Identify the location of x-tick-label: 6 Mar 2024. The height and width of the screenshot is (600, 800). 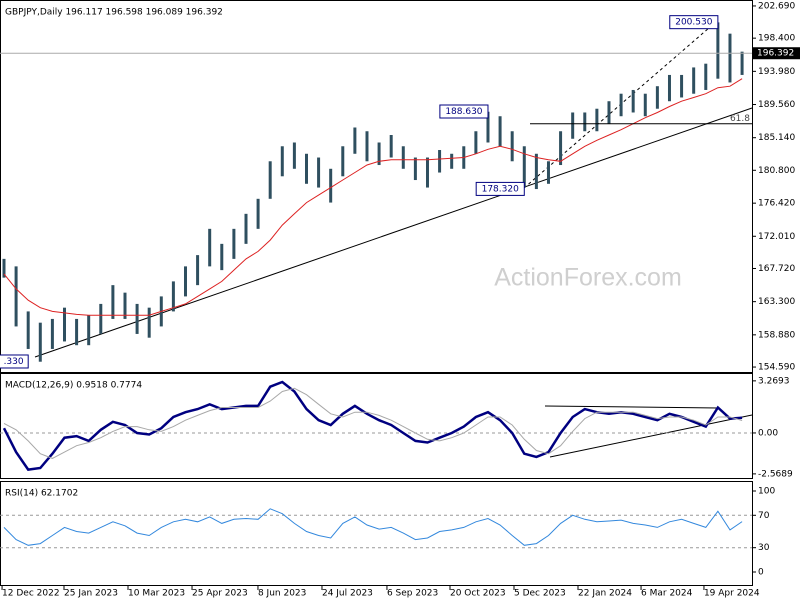
(667, 594).